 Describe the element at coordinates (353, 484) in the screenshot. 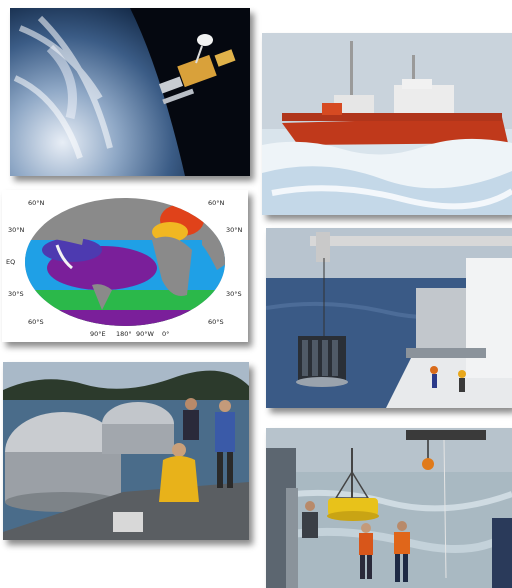

I see `buoy-icon` at that location.